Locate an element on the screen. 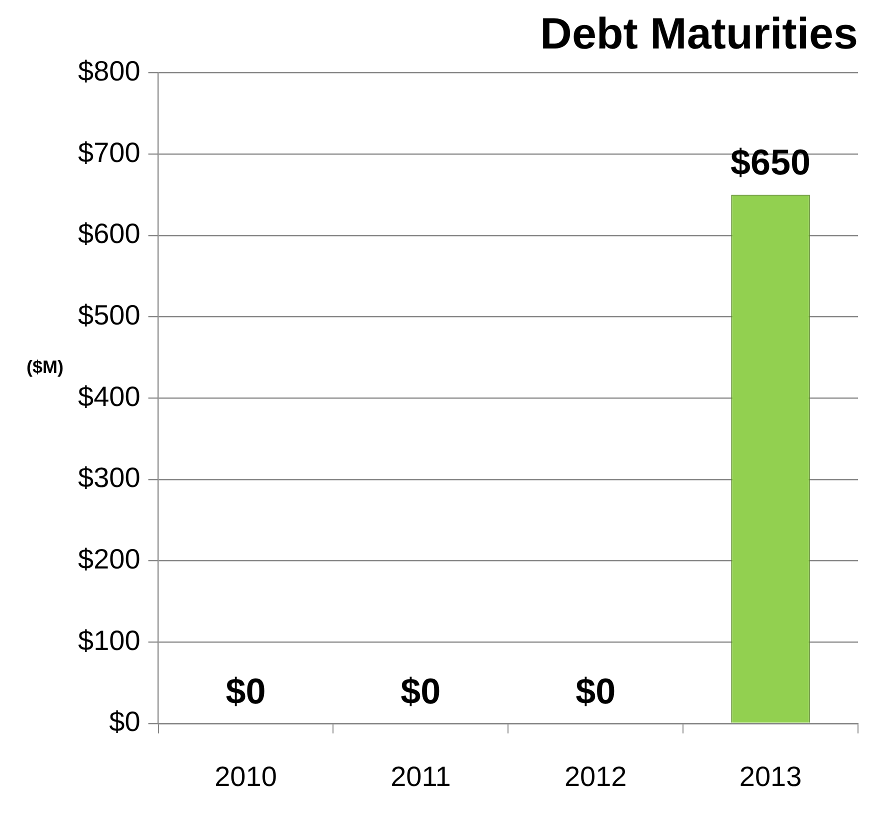 The height and width of the screenshot is (823, 878). y-tick-label: $100 is located at coordinates (109, 640).